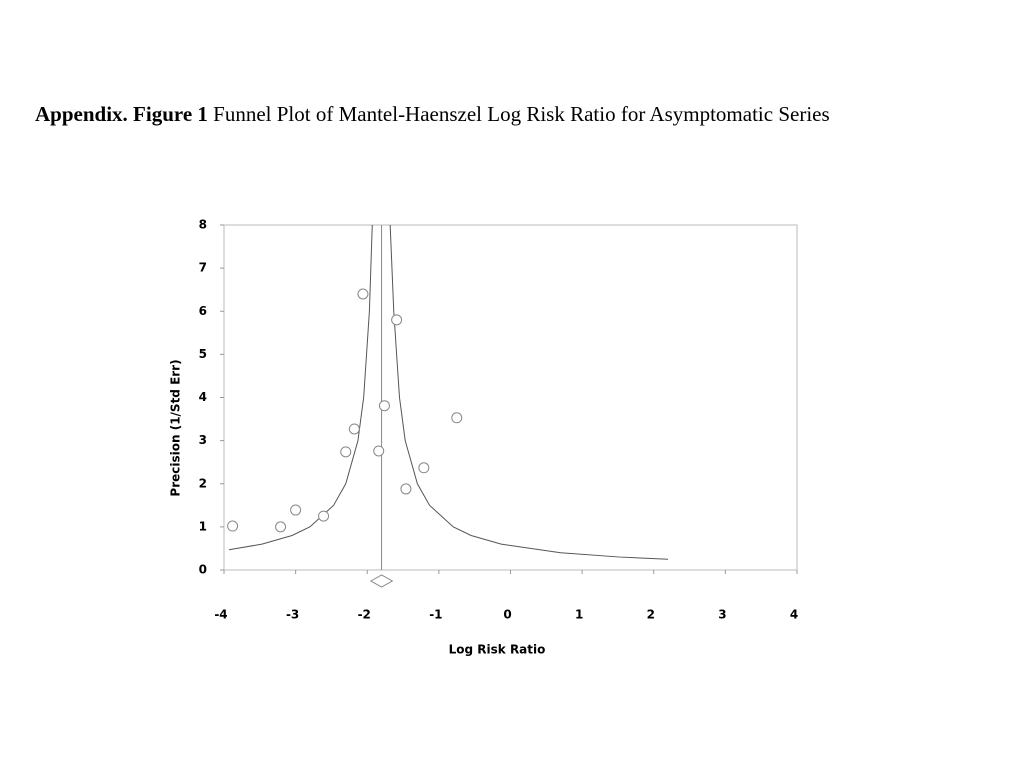  I want to click on y-tick-label: 8, so click(203, 225).